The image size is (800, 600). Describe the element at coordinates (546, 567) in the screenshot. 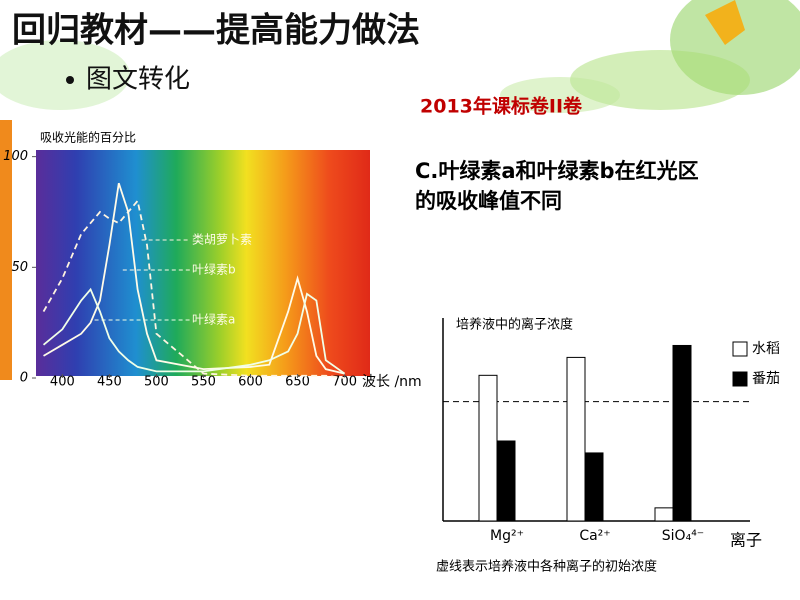

I see `note: 虚线表示培养液中各种离子的初始浓度` at that location.